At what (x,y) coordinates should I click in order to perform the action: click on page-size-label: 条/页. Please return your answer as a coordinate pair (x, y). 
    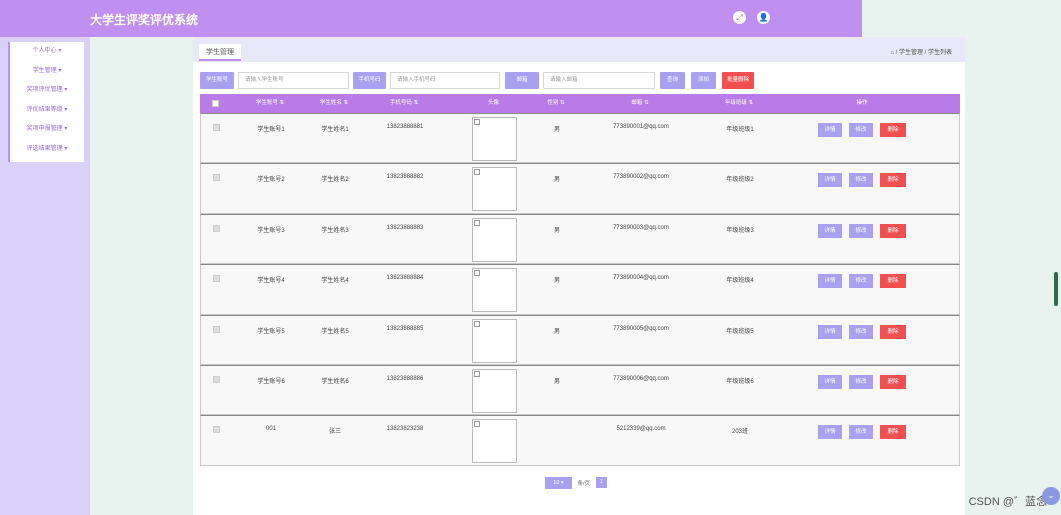
    Looking at the image, I should click on (584, 484).